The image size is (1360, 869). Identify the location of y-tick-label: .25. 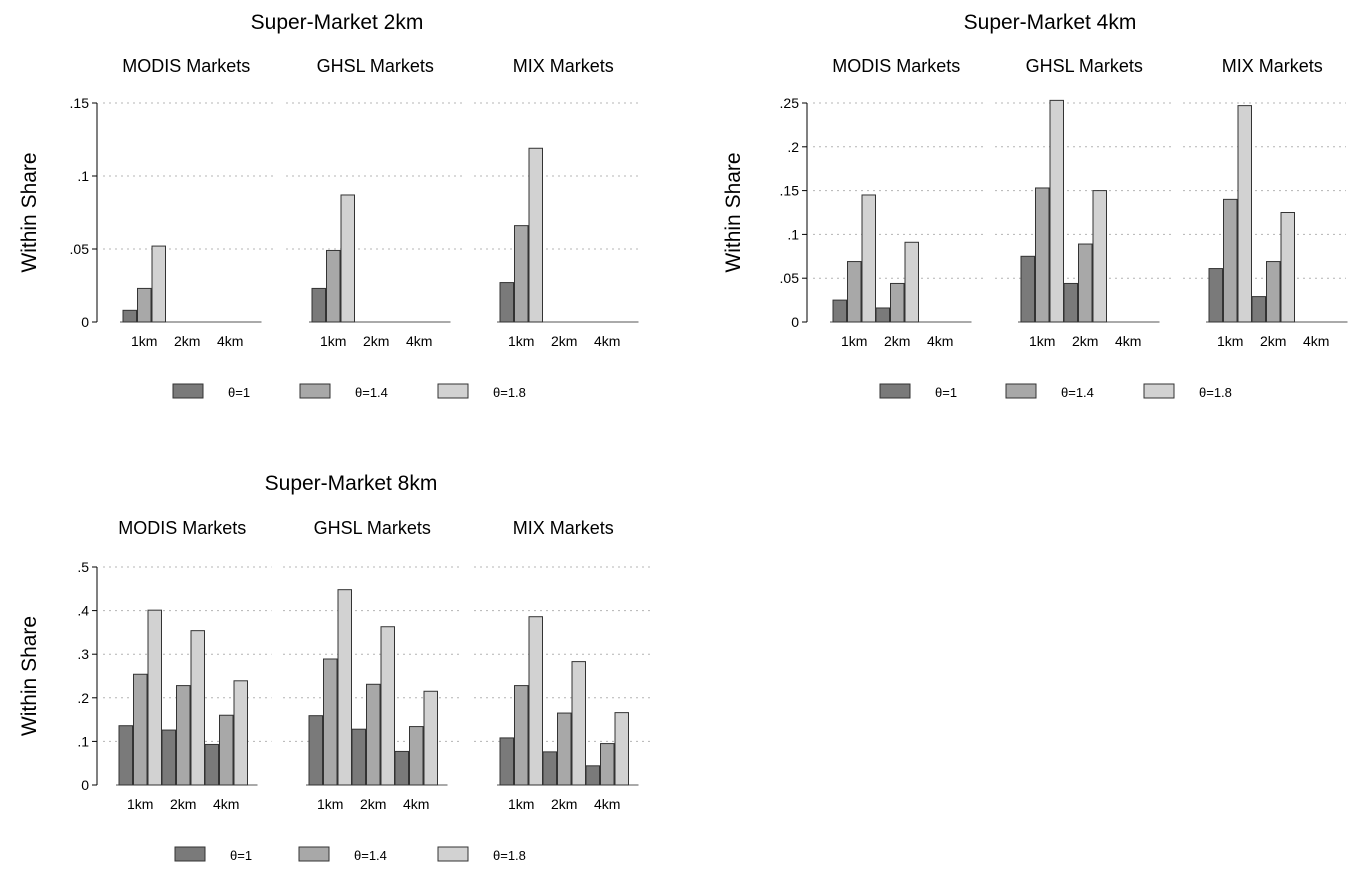
(790, 103).